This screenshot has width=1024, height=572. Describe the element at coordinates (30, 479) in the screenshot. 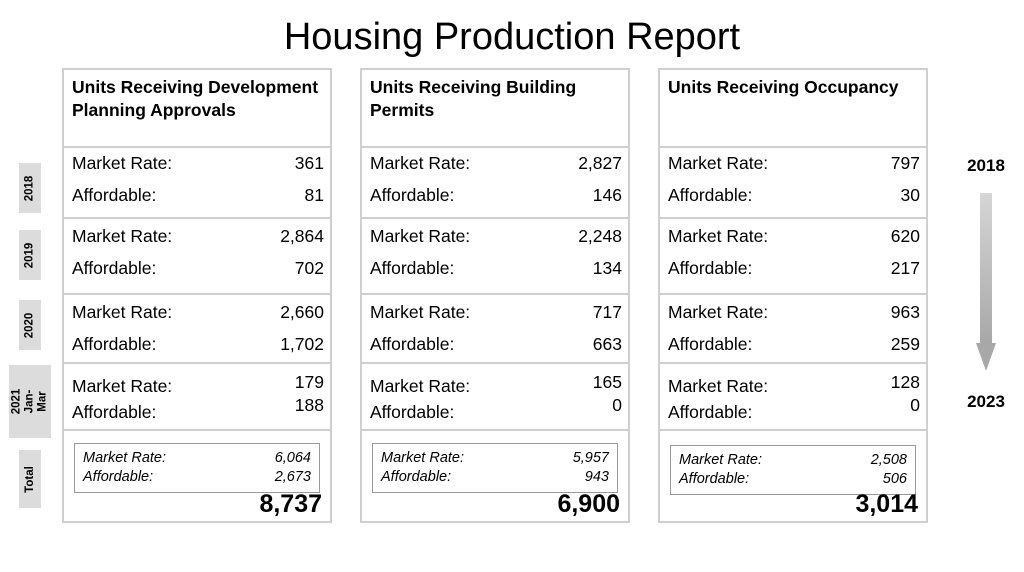

I see `row-label-total: Total` at that location.